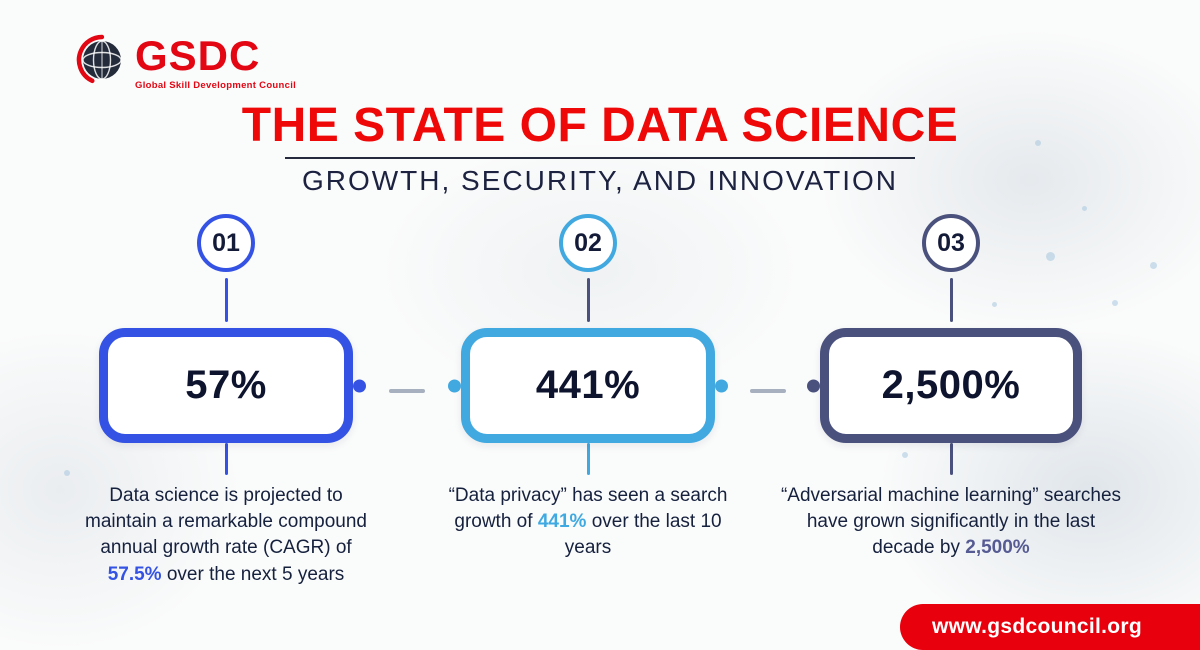 The width and height of the screenshot is (1200, 650). I want to click on website-text: www.gsdcouncil.org, so click(1037, 626).